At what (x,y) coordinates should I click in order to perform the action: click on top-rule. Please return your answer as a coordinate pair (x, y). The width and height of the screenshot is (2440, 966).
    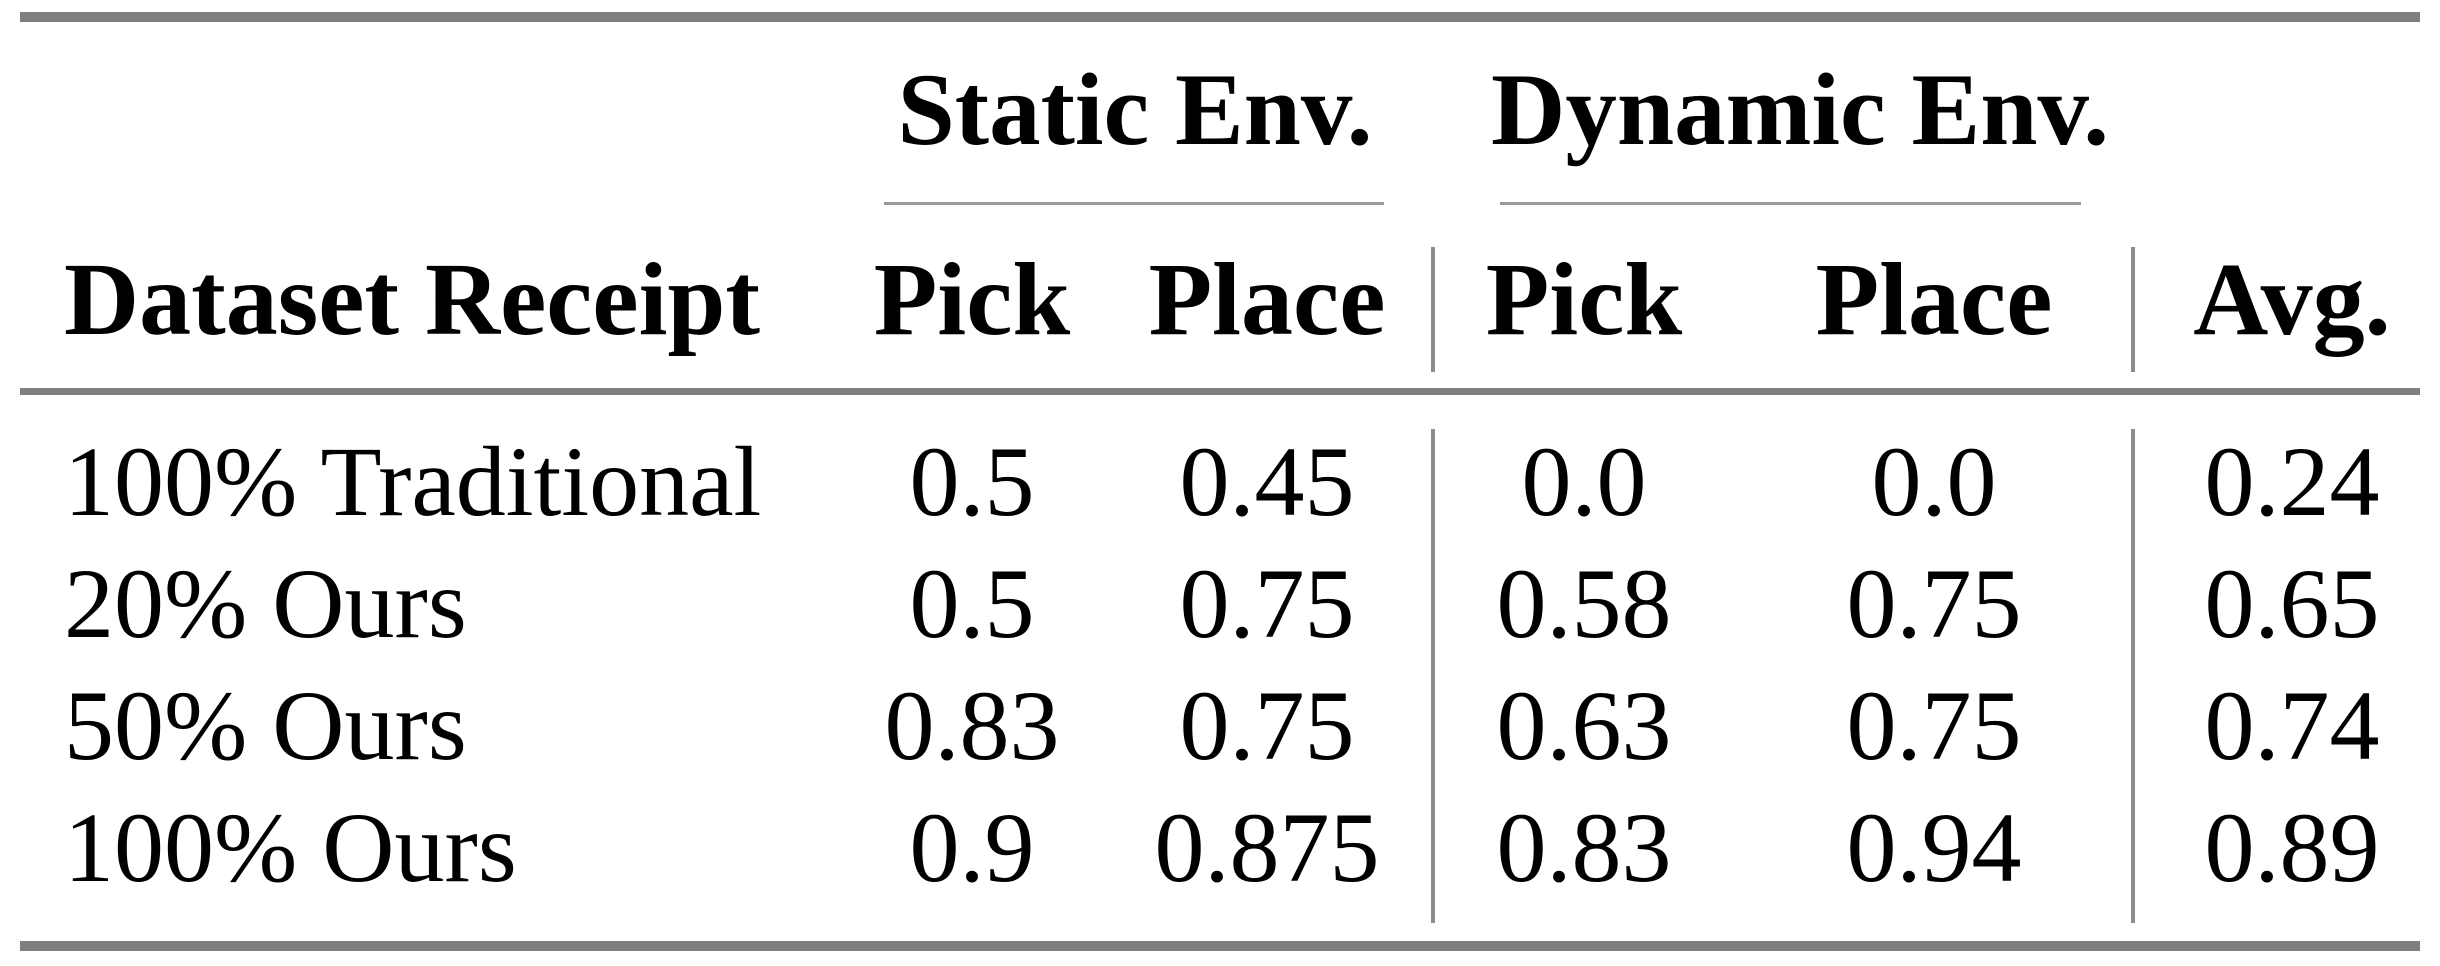
    Looking at the image, I should click on (1220, 17).